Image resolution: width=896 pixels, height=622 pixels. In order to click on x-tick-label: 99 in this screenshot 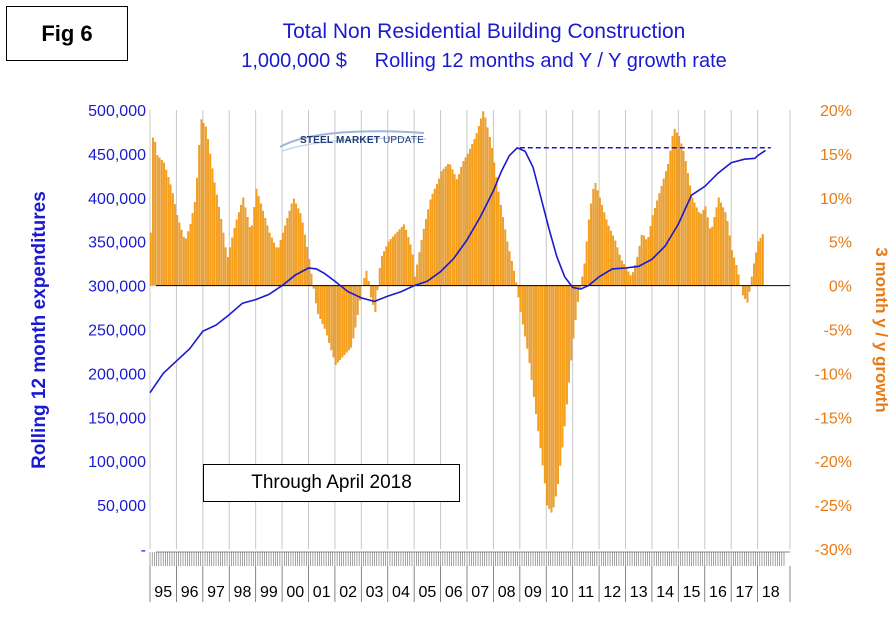, I will do `click(269, 592)`.